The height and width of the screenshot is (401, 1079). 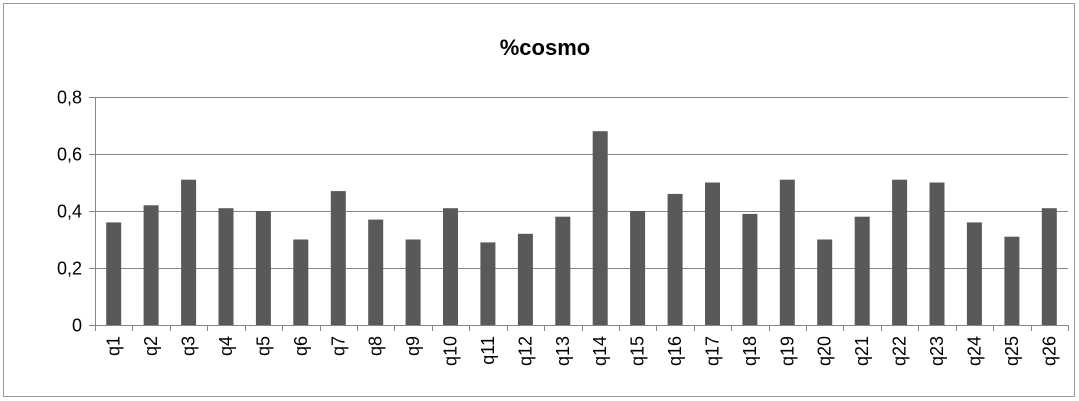 What do you see at coordinates (413, 282) in the screenshot?
I see `bar-q9` at bounding box center [413, 282].